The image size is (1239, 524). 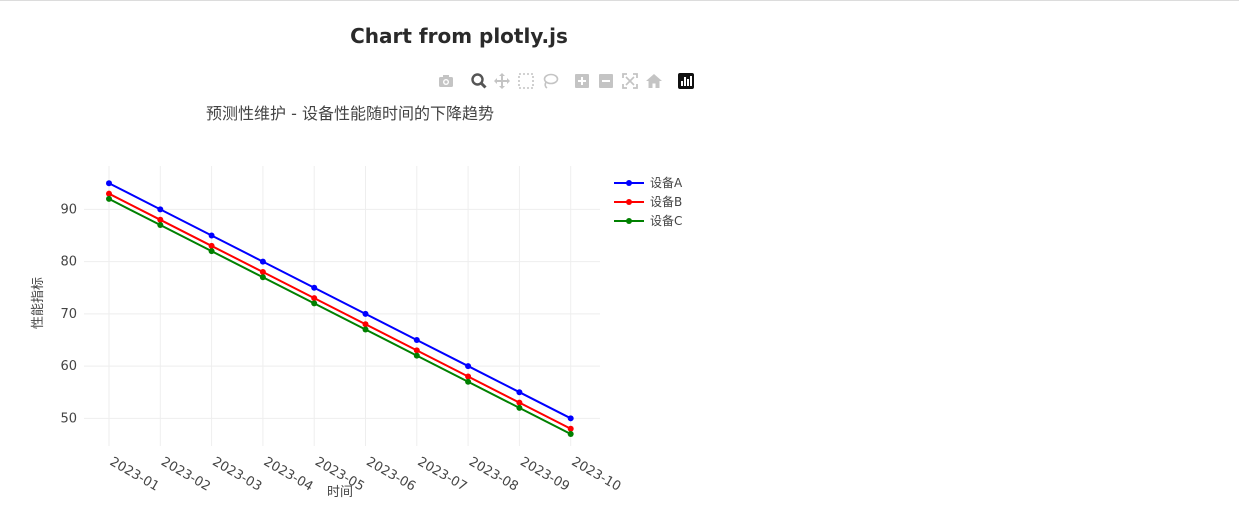 I want to click on zoom-in-icon, so click(x=582, y=81).